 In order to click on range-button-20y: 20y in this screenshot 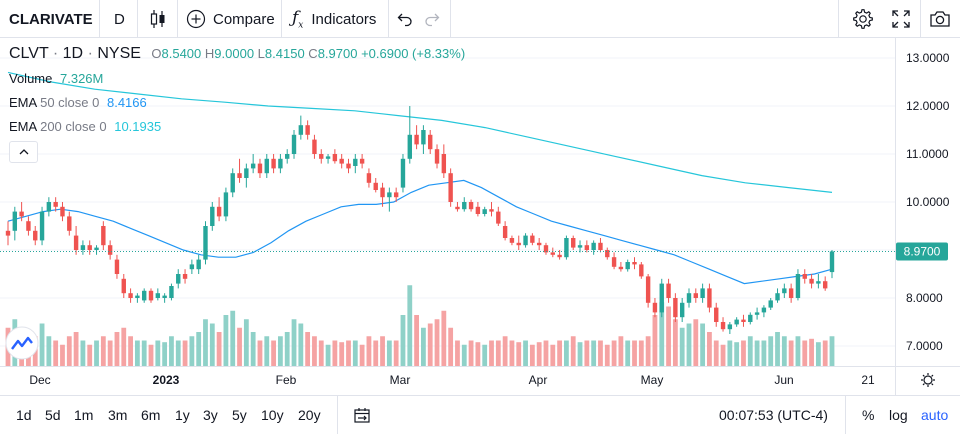, I will do `click(309, 415)`.